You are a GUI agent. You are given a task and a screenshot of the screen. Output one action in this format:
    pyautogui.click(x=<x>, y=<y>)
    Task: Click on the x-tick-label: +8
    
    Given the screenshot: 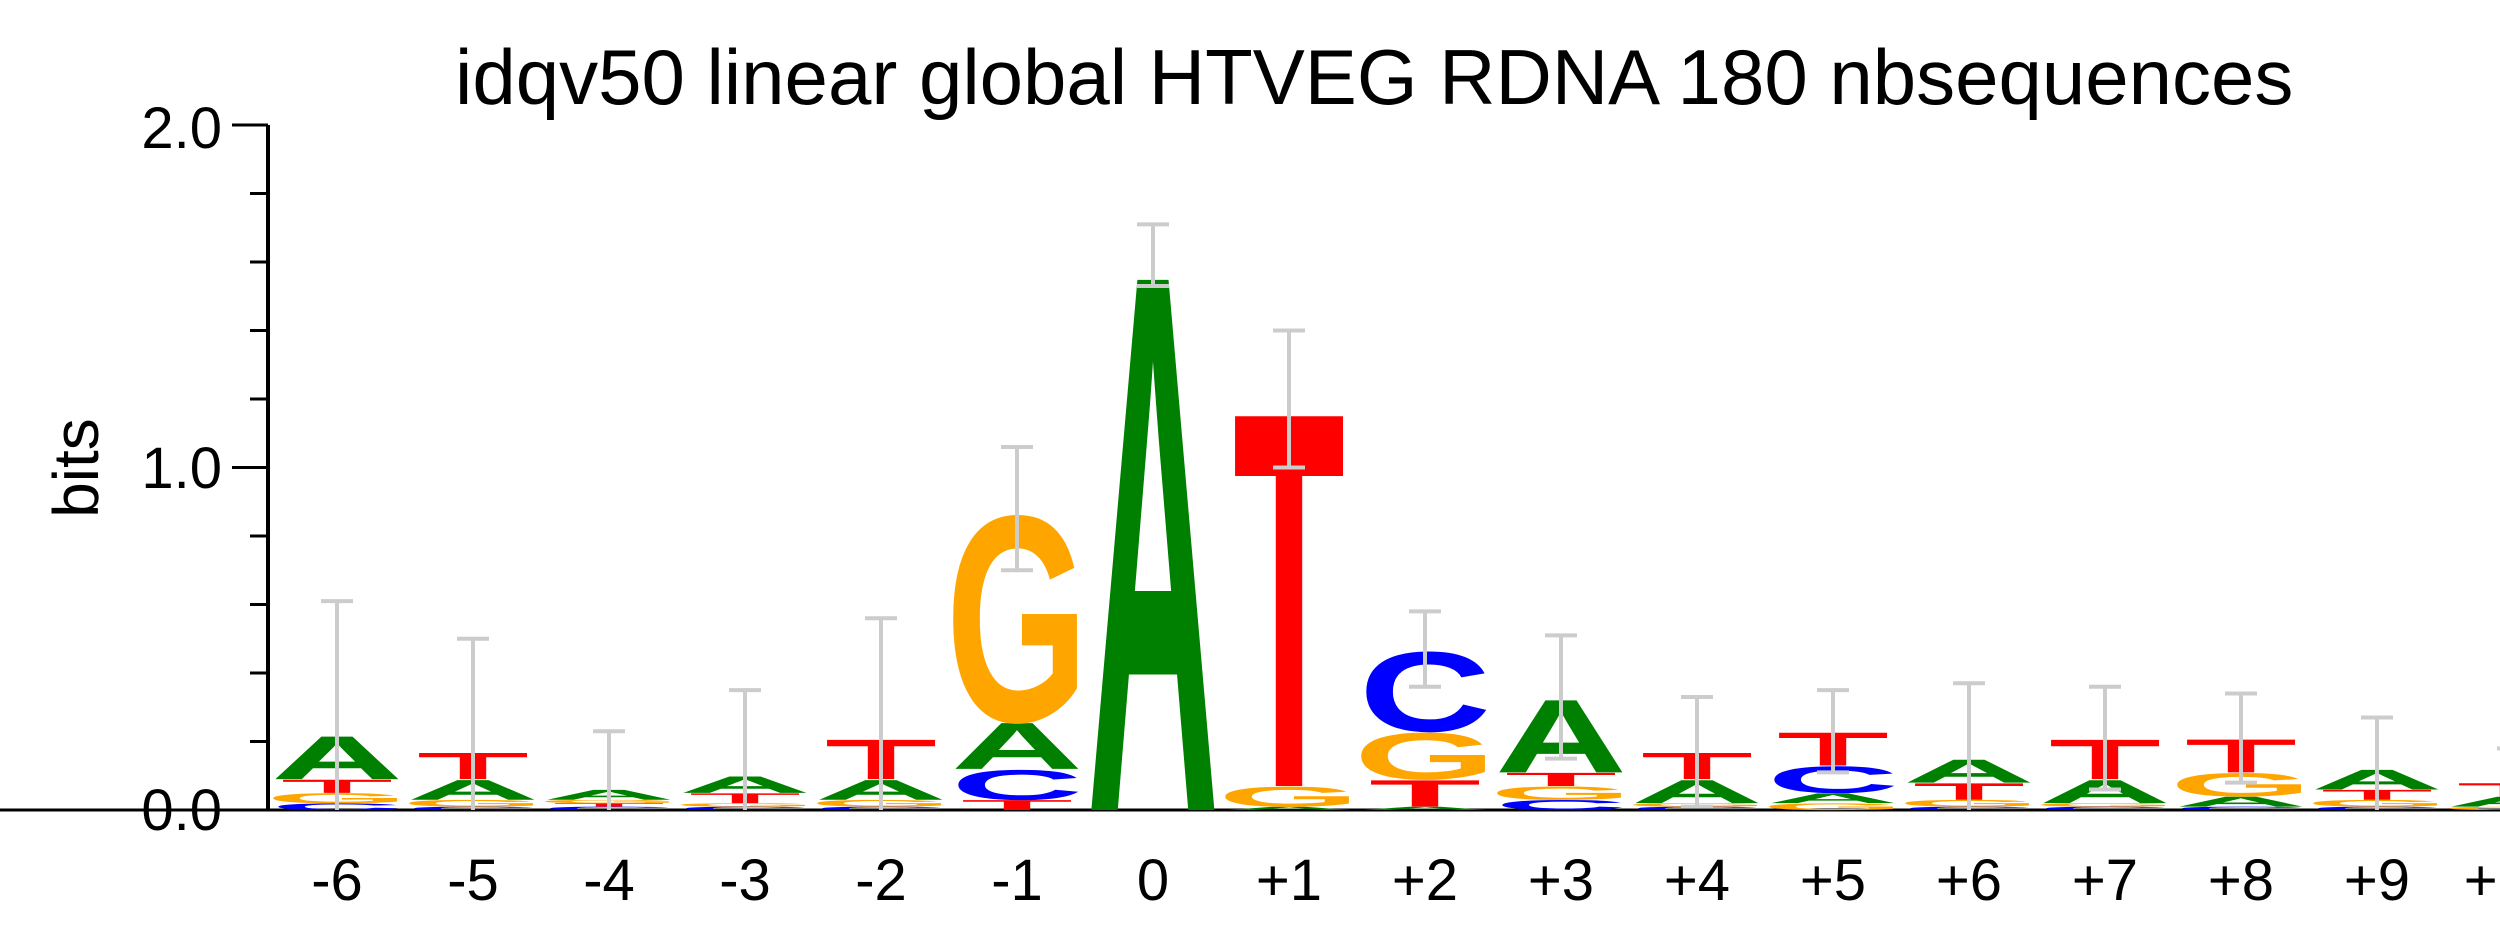 What is the action you would take?
    pyautogui.click(x=2241, y=880)
    